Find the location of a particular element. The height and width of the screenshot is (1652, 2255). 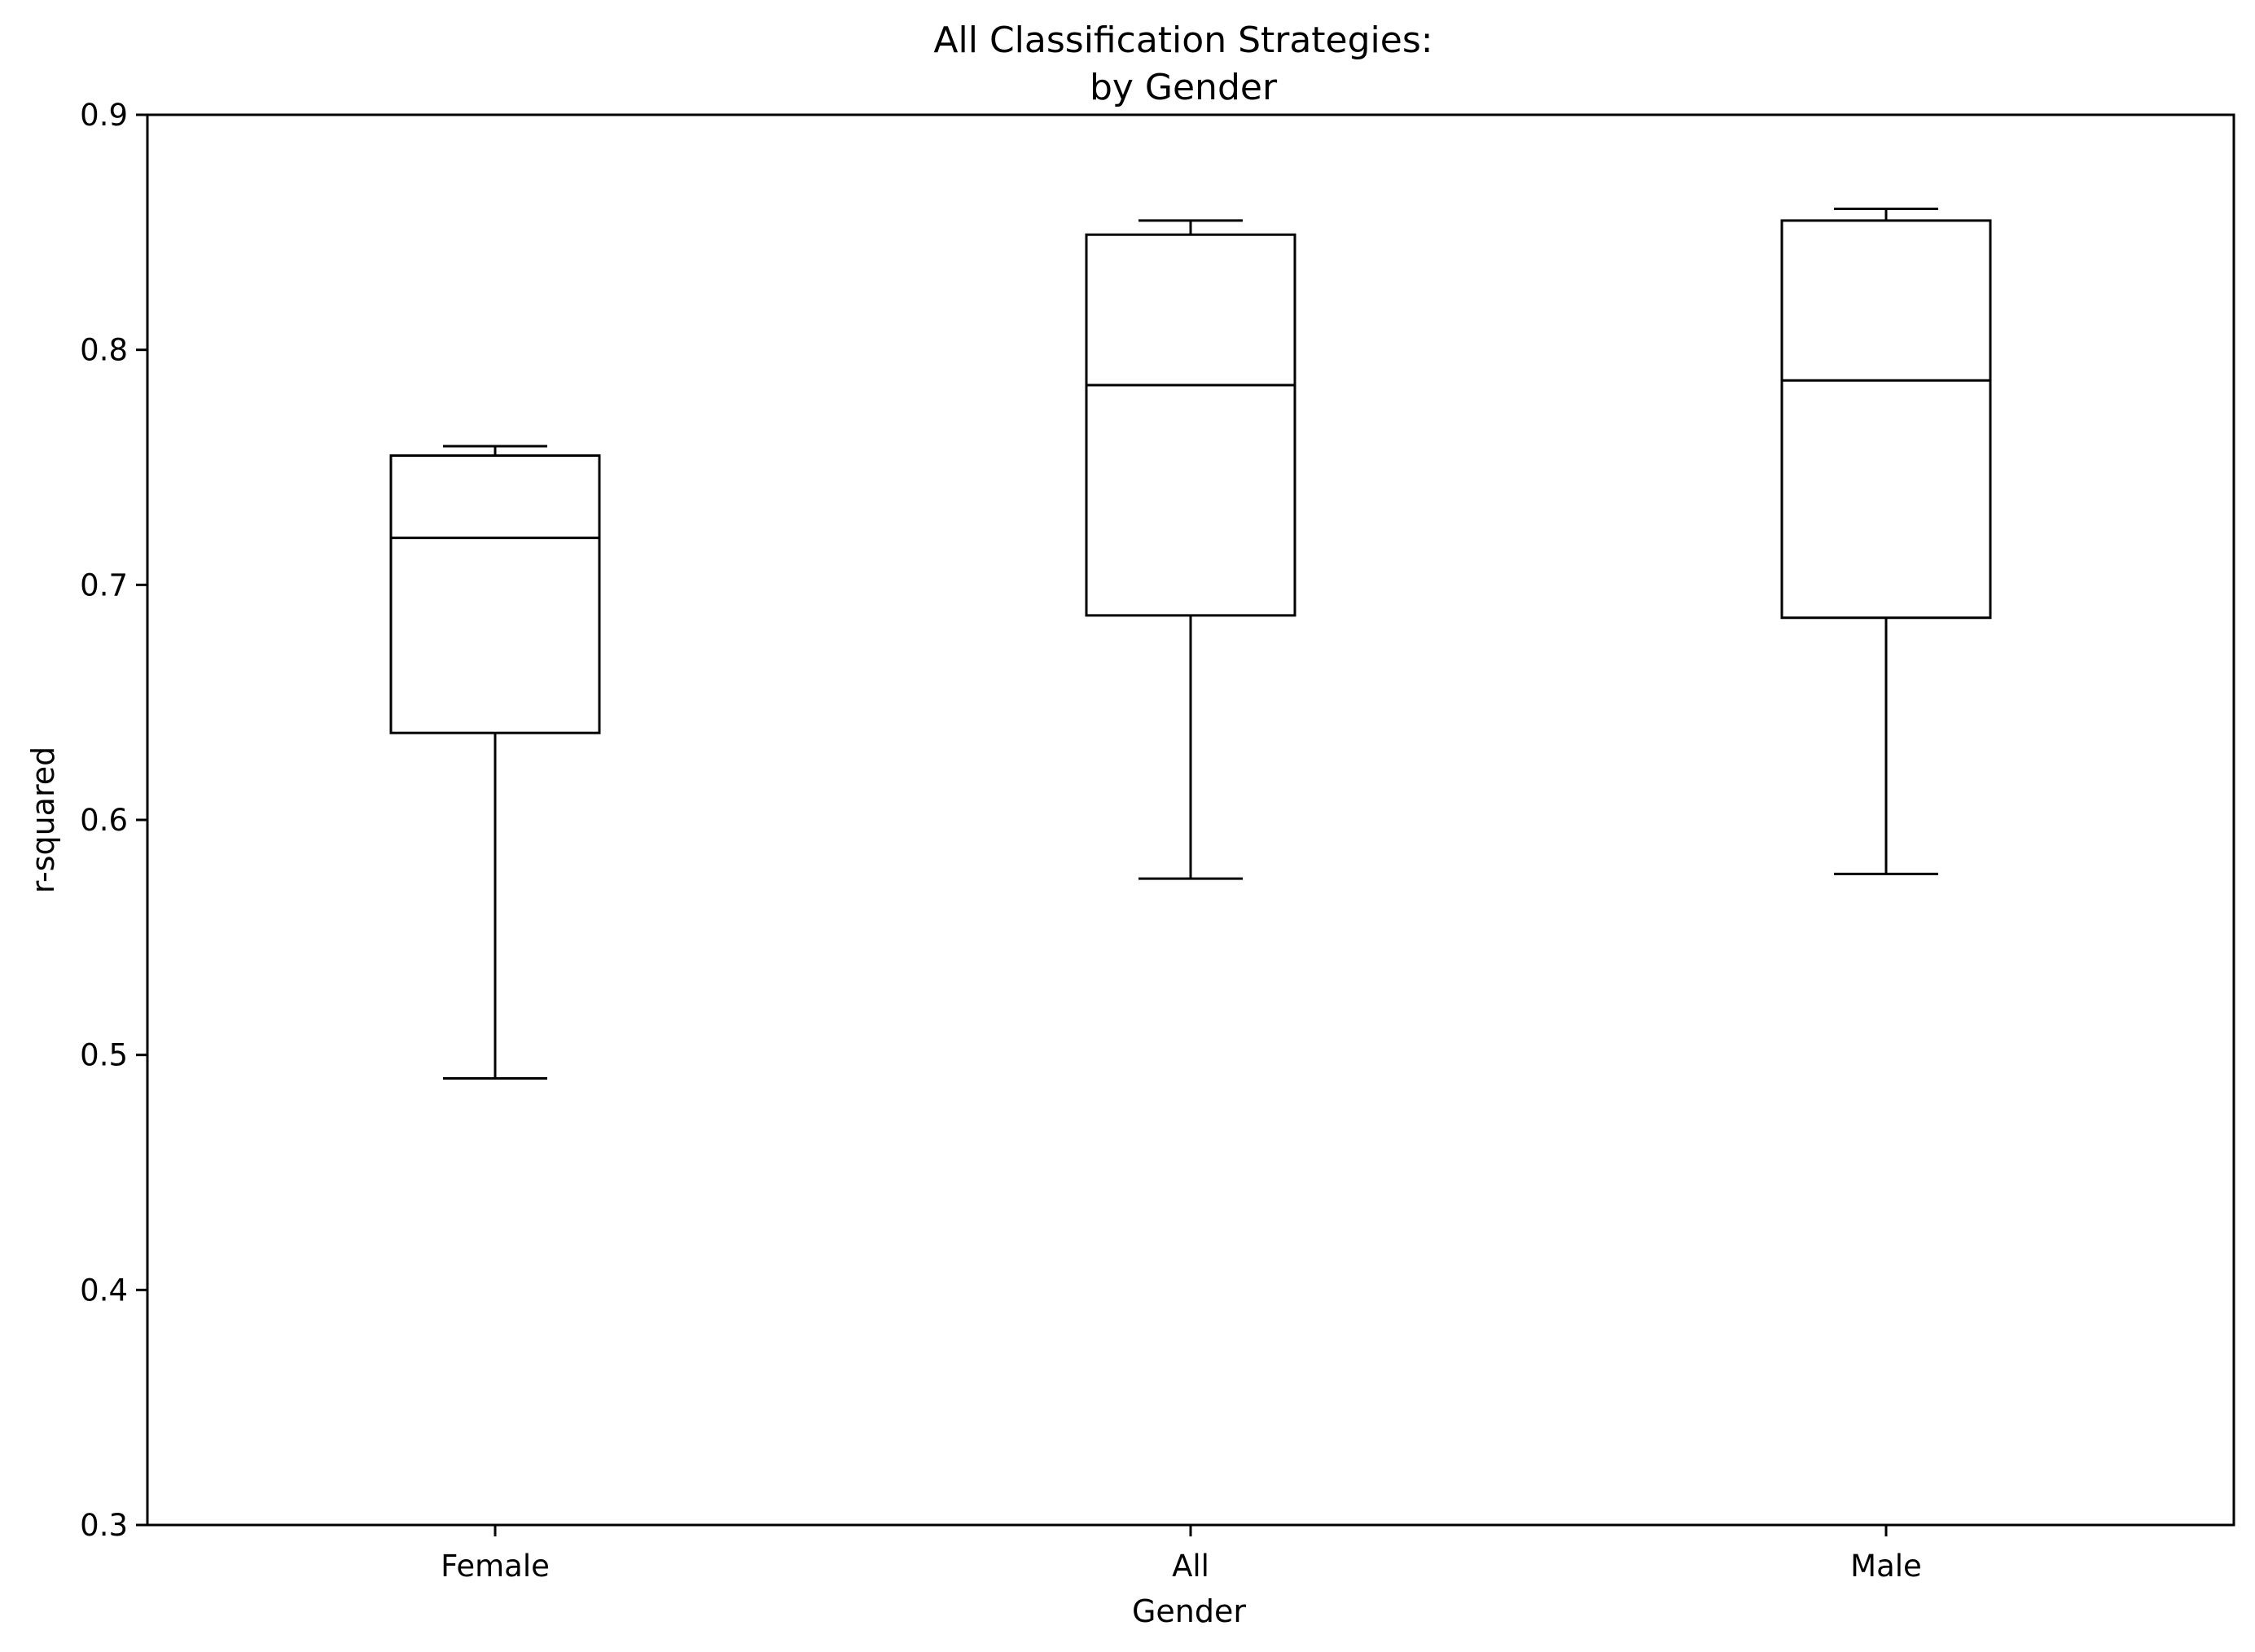

y-tick-label: 0.4 is located at coordinates (104, 1290).